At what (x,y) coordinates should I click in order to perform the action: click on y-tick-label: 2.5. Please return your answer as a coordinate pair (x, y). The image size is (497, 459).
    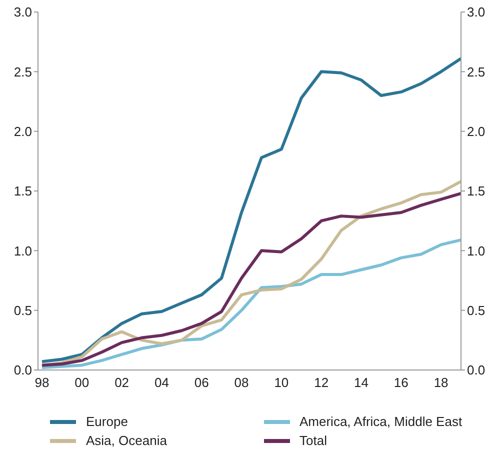
    Looking at the image, I should click on (23, 72).